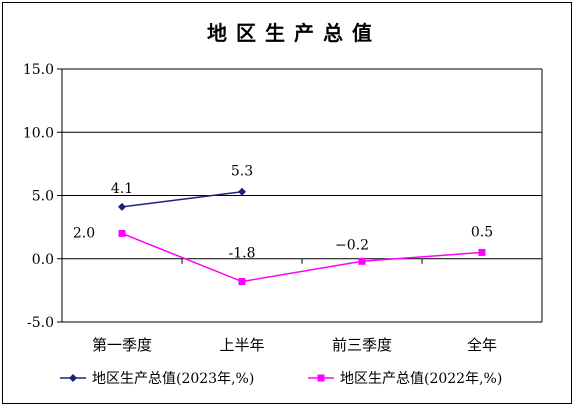 This screenshot has width=576, height=408. Describe the element at coordinates (242, 254) in the screenshot. I see `data-label: -1.8` at that location.